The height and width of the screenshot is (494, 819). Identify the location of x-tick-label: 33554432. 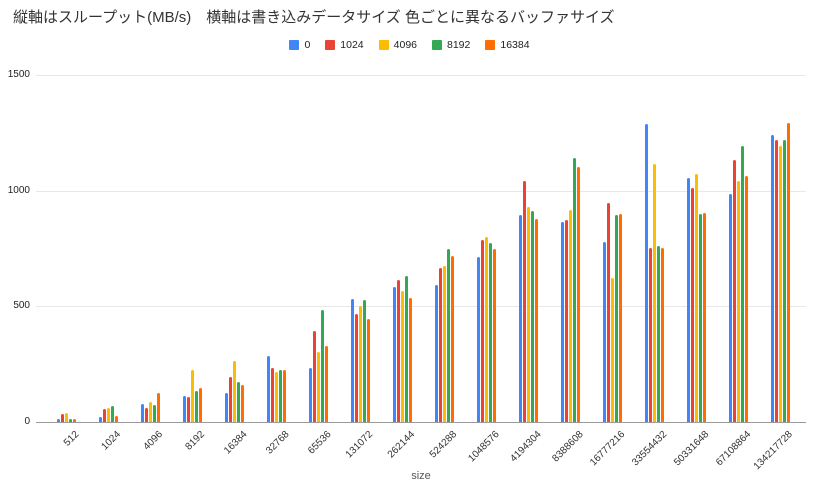
(650, 449).